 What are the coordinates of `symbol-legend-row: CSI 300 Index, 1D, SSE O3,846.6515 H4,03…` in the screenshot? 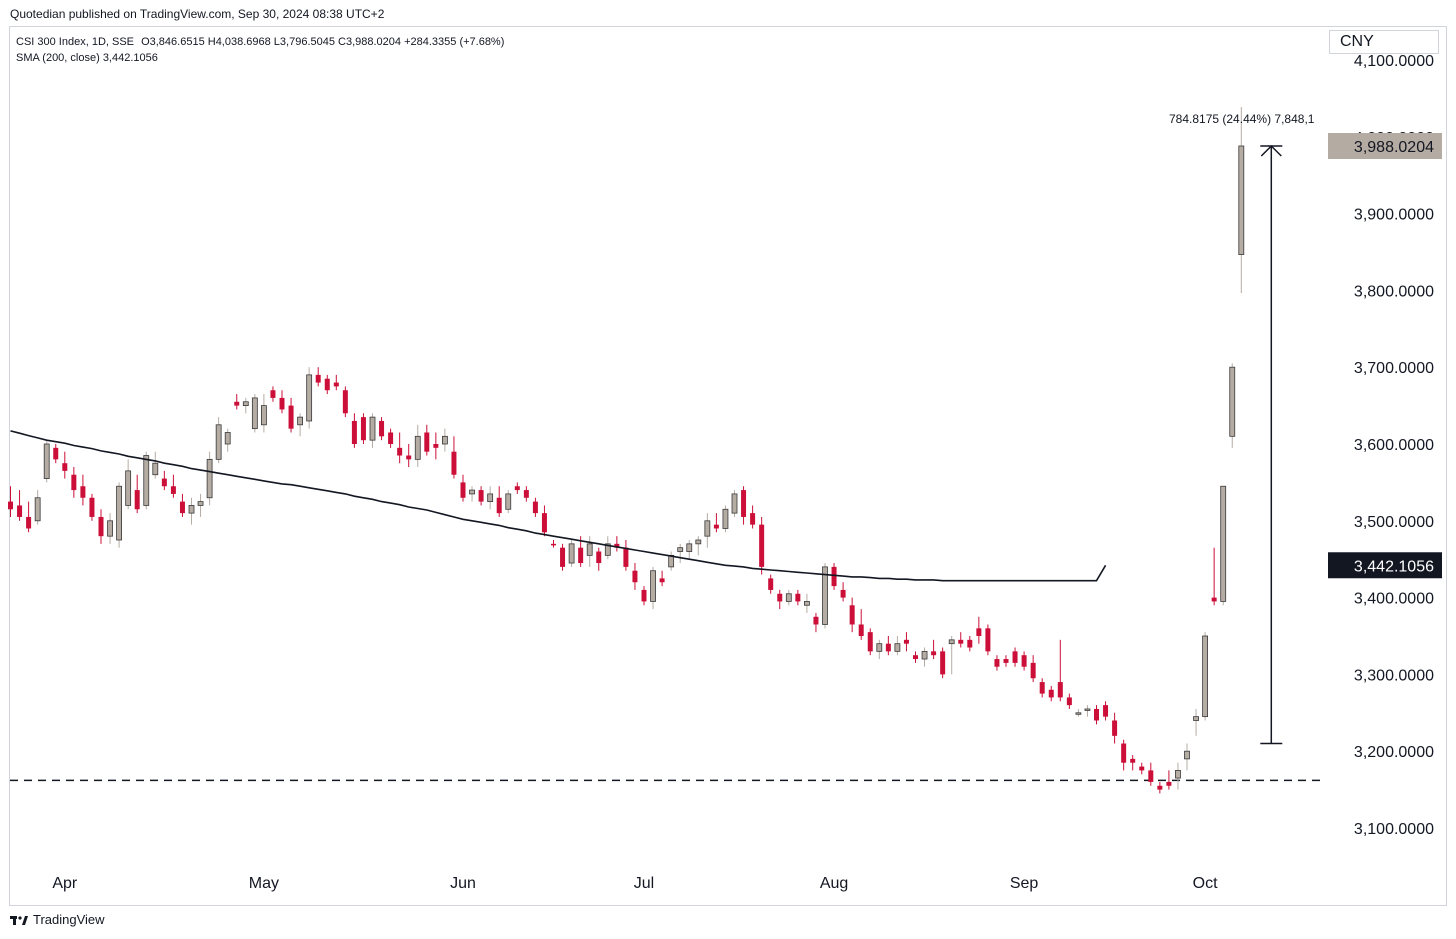 It's located at (260, 42).